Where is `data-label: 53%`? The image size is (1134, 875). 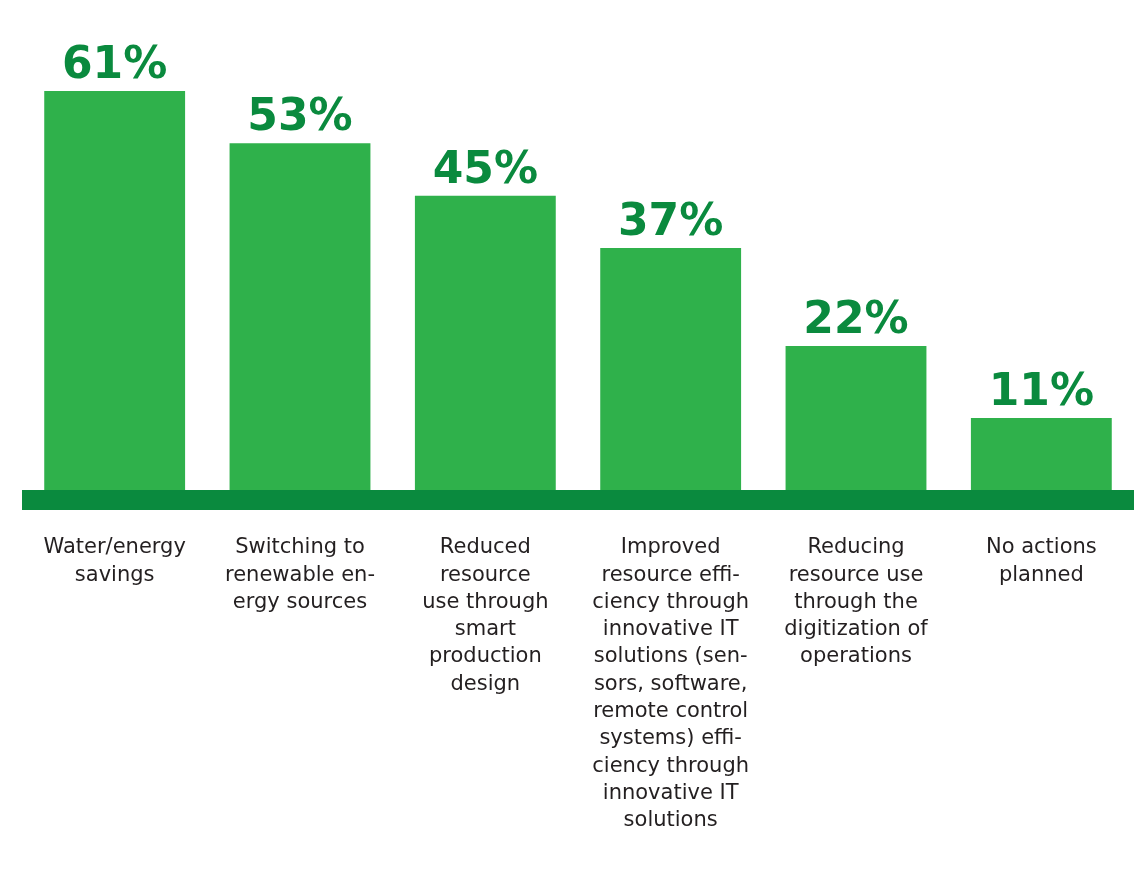
data-label: 53% is located at coordinates (300, 115).